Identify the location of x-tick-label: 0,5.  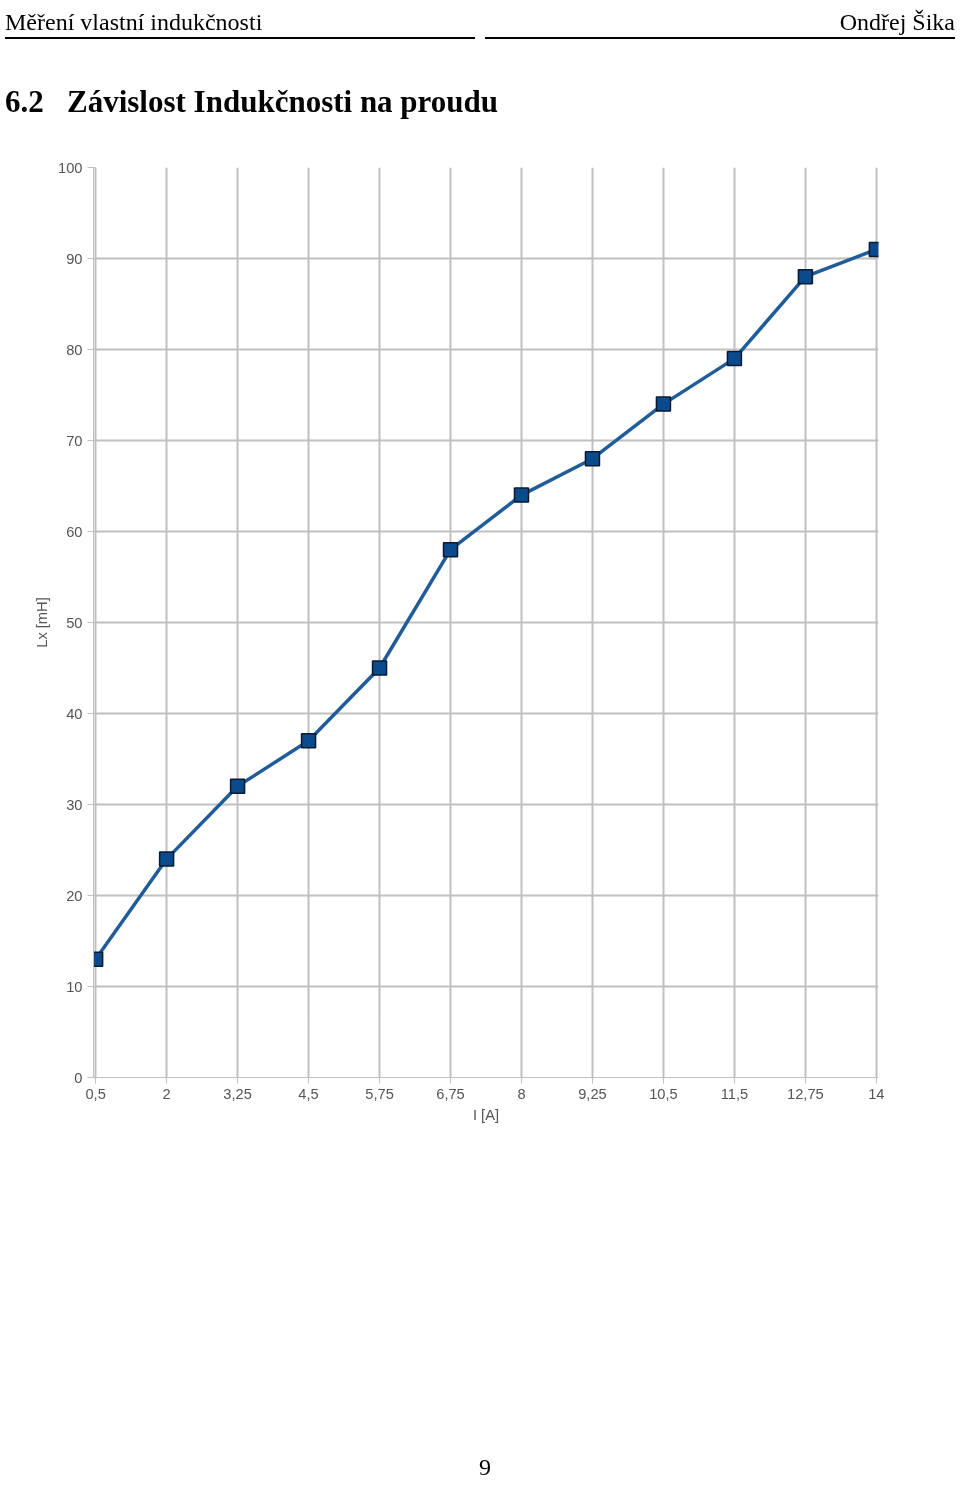
(95, 1093).